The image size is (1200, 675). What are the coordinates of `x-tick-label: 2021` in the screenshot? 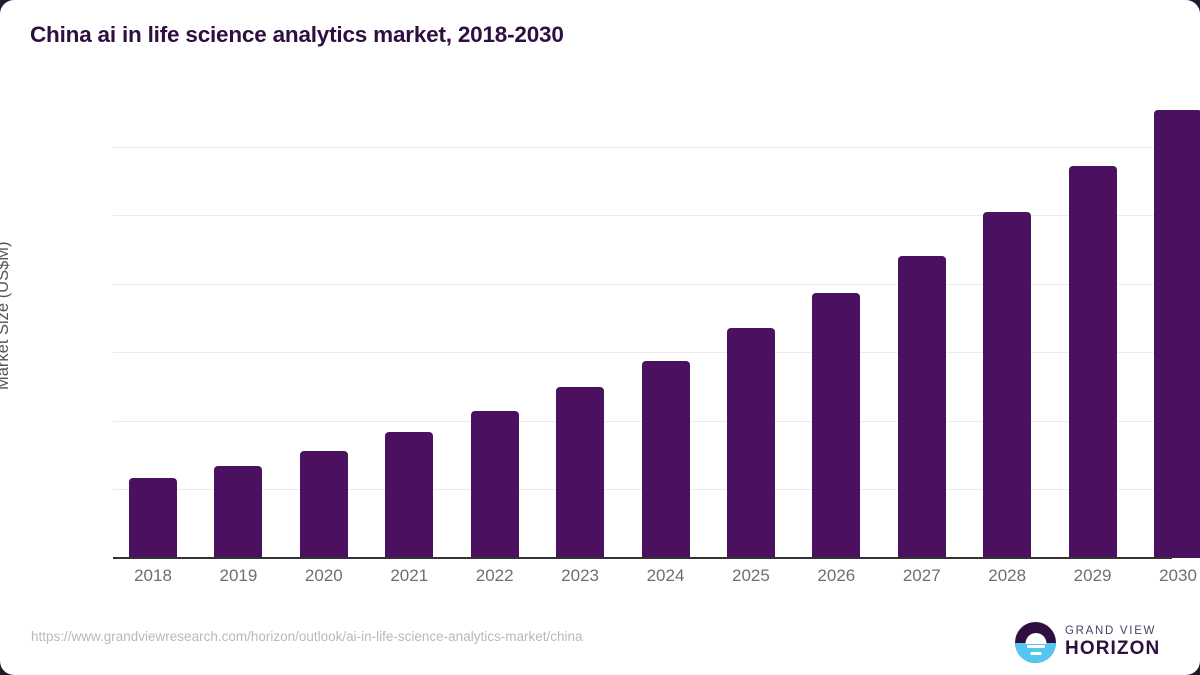 It's located at (409, 575).